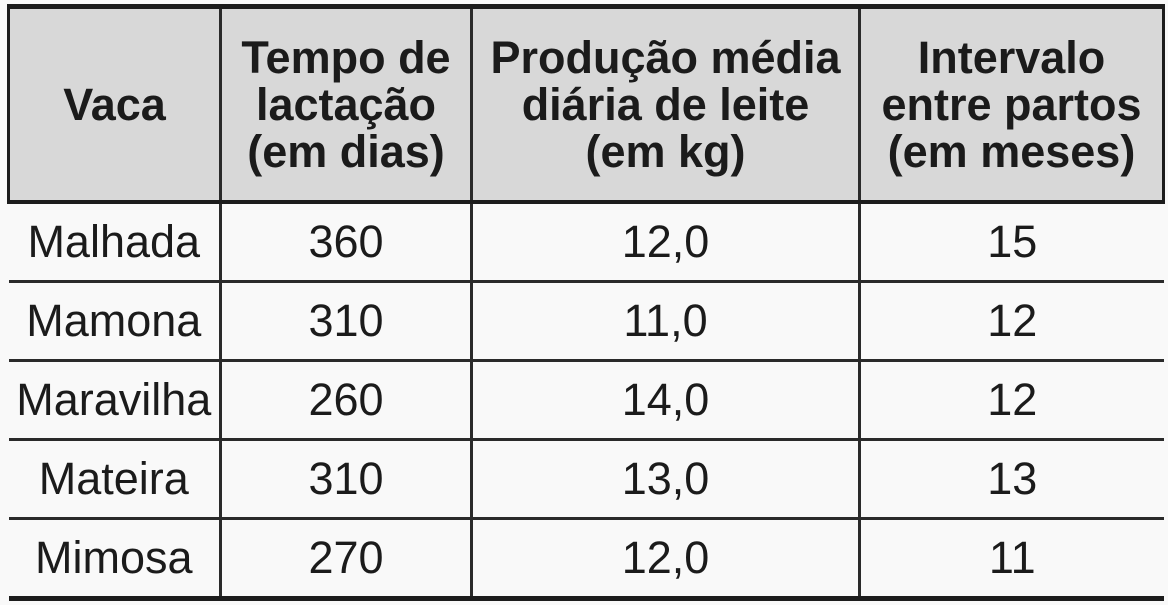 The image size is (1168, 605). I want to click on cell-tempo-lactacao: 270, so click(345, 559).